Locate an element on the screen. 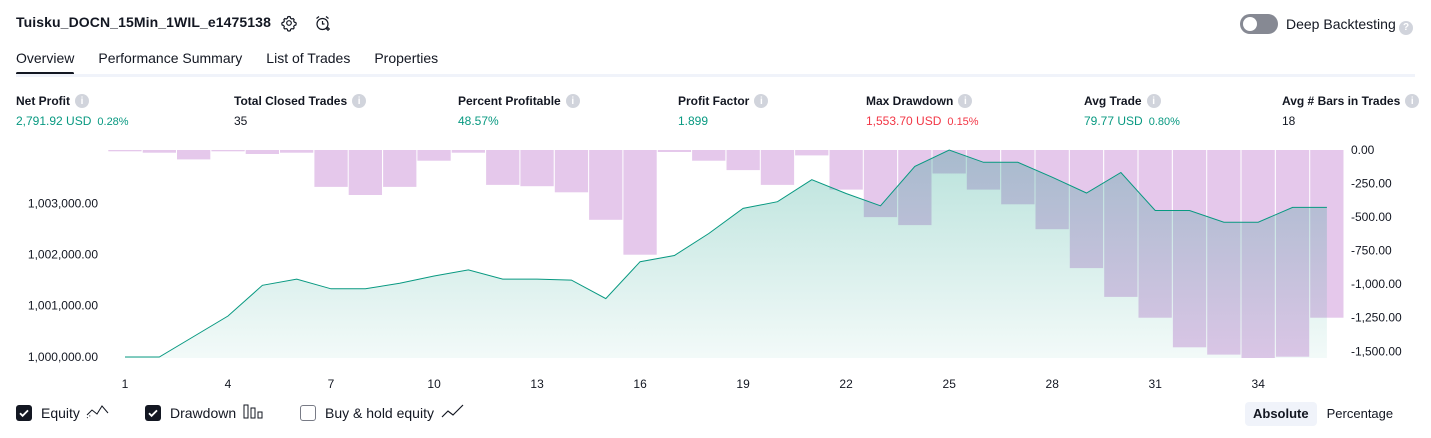  stat-sub-value: 0.80% is located at coordinates (1164, 122).